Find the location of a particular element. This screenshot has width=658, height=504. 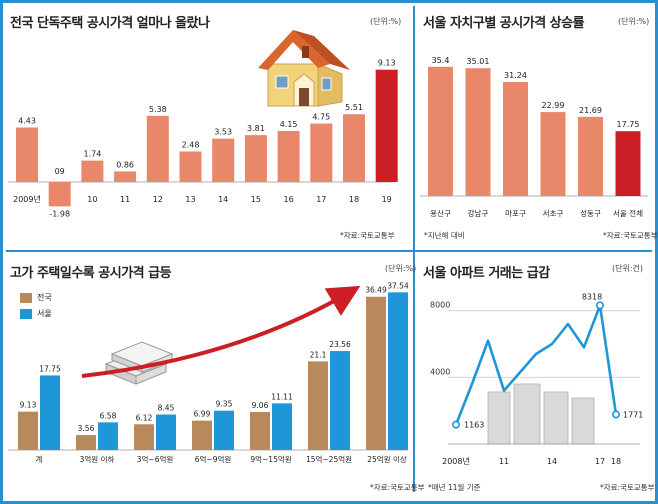

chart4-y-tick-label: 8000 is located at coordinates (440, 305).